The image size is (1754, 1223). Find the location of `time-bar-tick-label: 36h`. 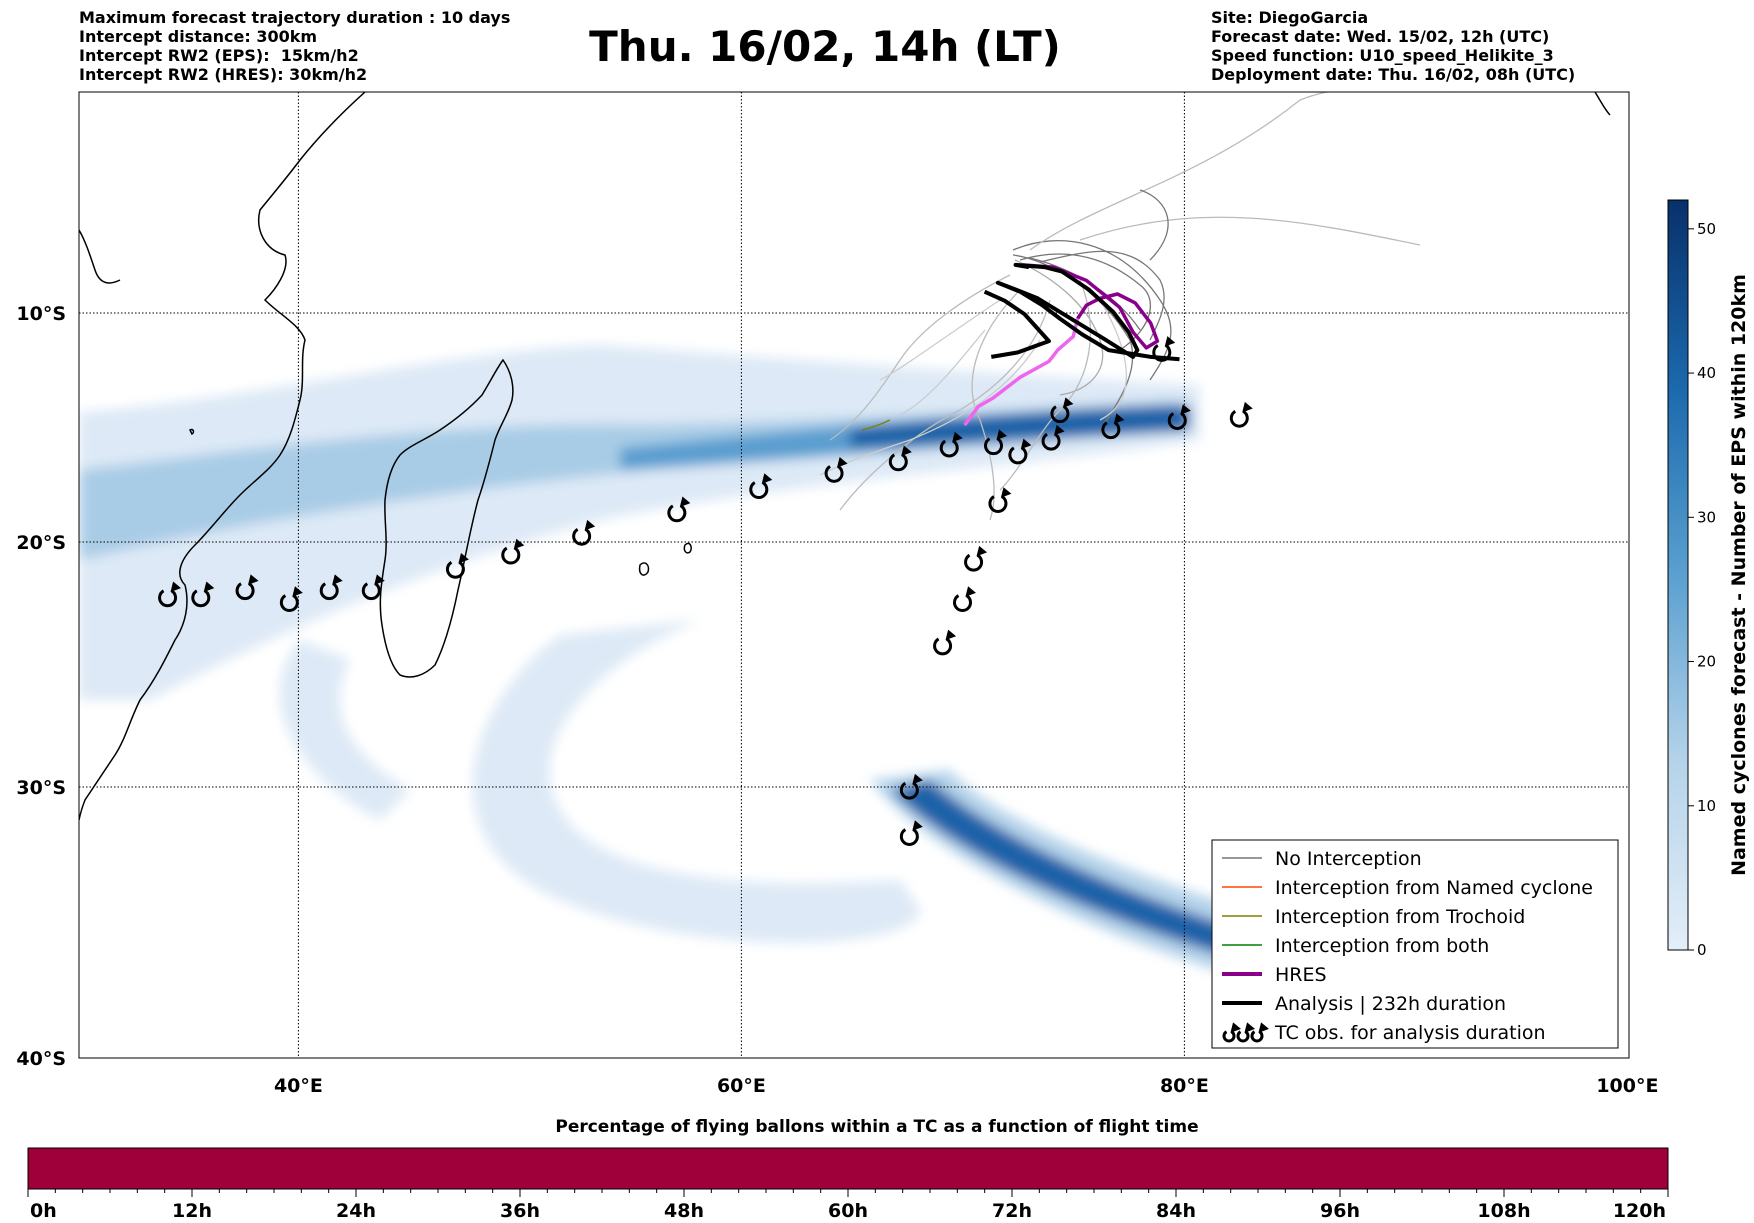

time-bar-tick-label: 36h is located at coordinates (520, 1211).